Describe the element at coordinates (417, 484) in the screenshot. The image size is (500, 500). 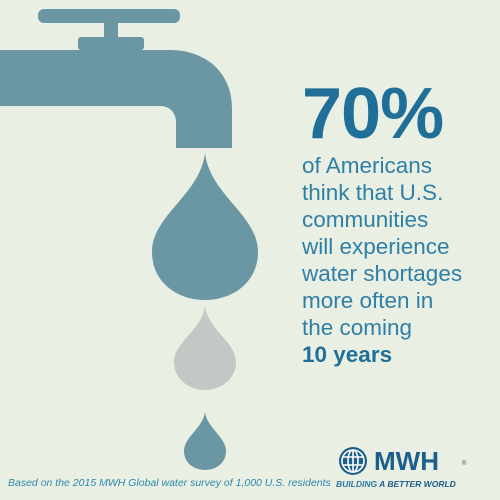
I see `brand-tagline-accent: A BETTER WORLD` at that location.